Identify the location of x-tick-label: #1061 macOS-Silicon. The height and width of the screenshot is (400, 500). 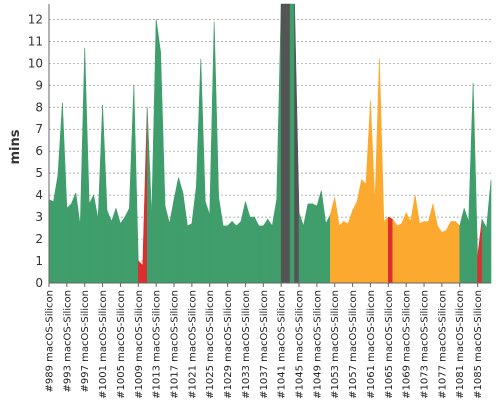
(371, 344).